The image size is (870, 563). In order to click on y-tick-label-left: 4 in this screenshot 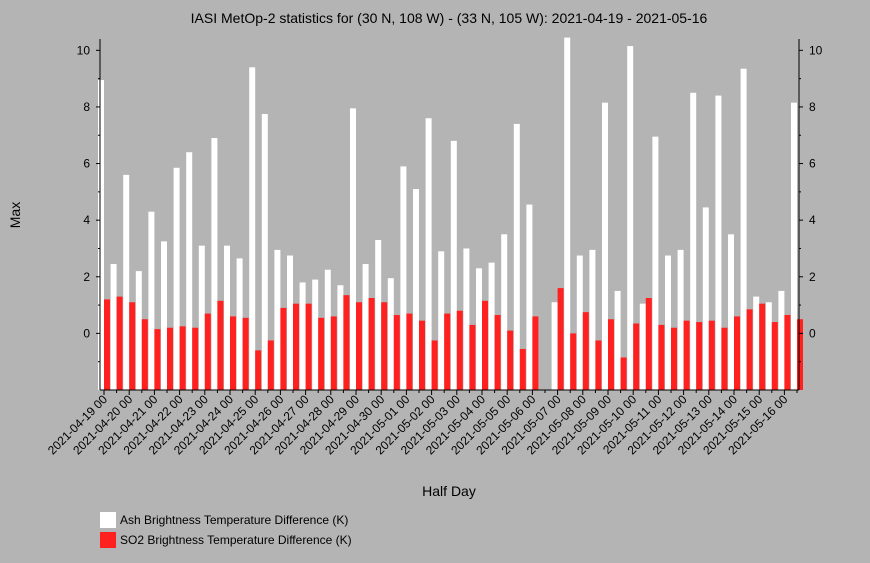, I will do `click(86, 220)`.